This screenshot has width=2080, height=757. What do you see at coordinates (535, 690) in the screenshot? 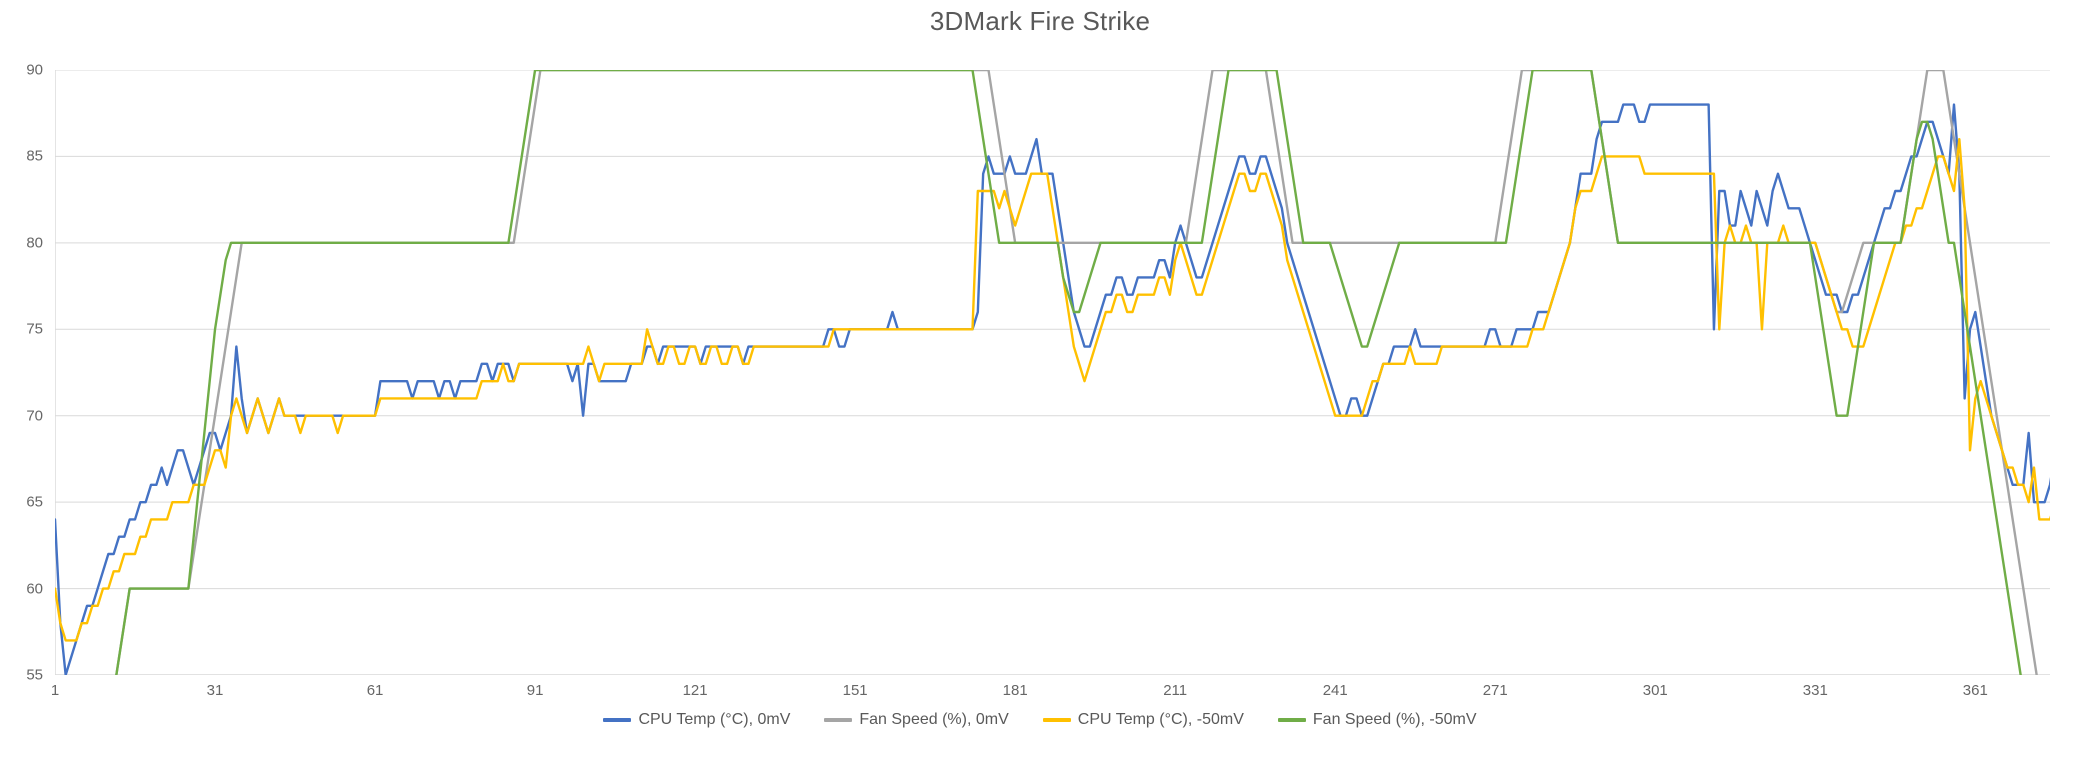
I see `x-axis-tick-91: 91` at bounding box center [535, 690].